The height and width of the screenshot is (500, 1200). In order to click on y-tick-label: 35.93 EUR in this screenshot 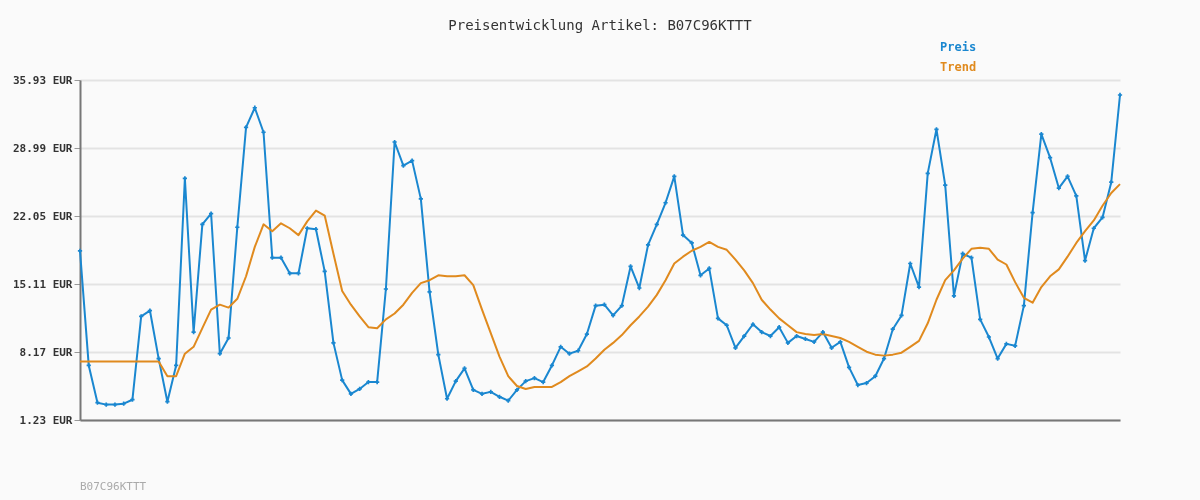, I will do `click(42, 80)`.